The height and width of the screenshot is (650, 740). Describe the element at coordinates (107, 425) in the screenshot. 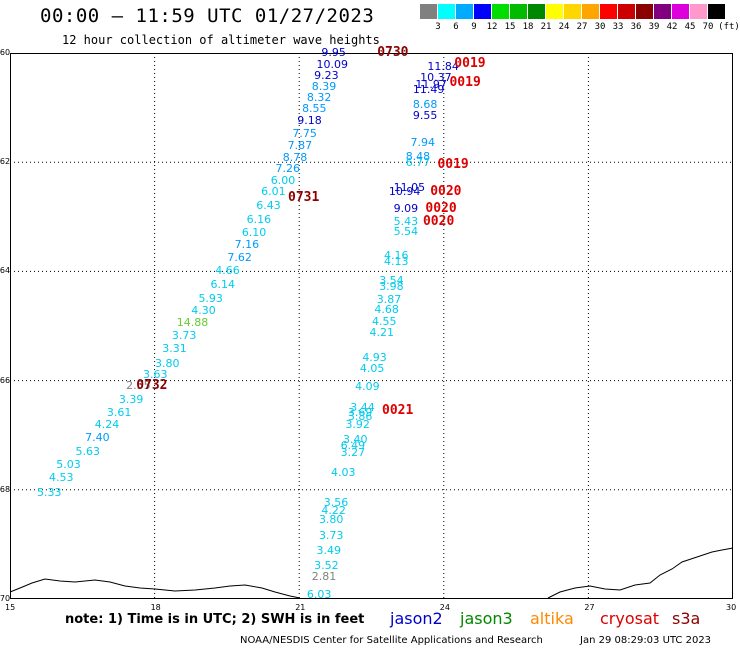

I see `wave-height-reading: 4.24` at that location.